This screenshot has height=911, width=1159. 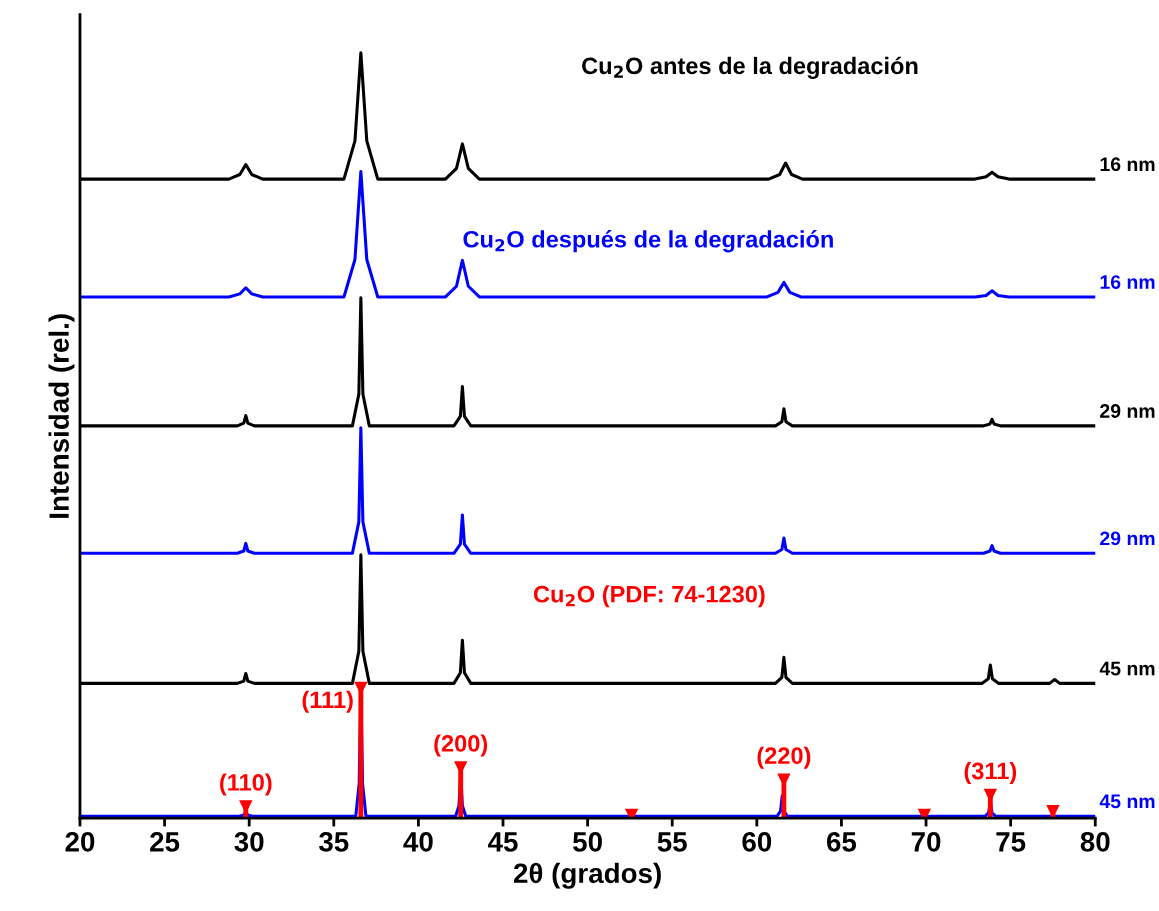 What do you see at coordinates (1095, 842) in the screenshot?
I see `x-tick-label: 80` at bounding box center [1095, 842].